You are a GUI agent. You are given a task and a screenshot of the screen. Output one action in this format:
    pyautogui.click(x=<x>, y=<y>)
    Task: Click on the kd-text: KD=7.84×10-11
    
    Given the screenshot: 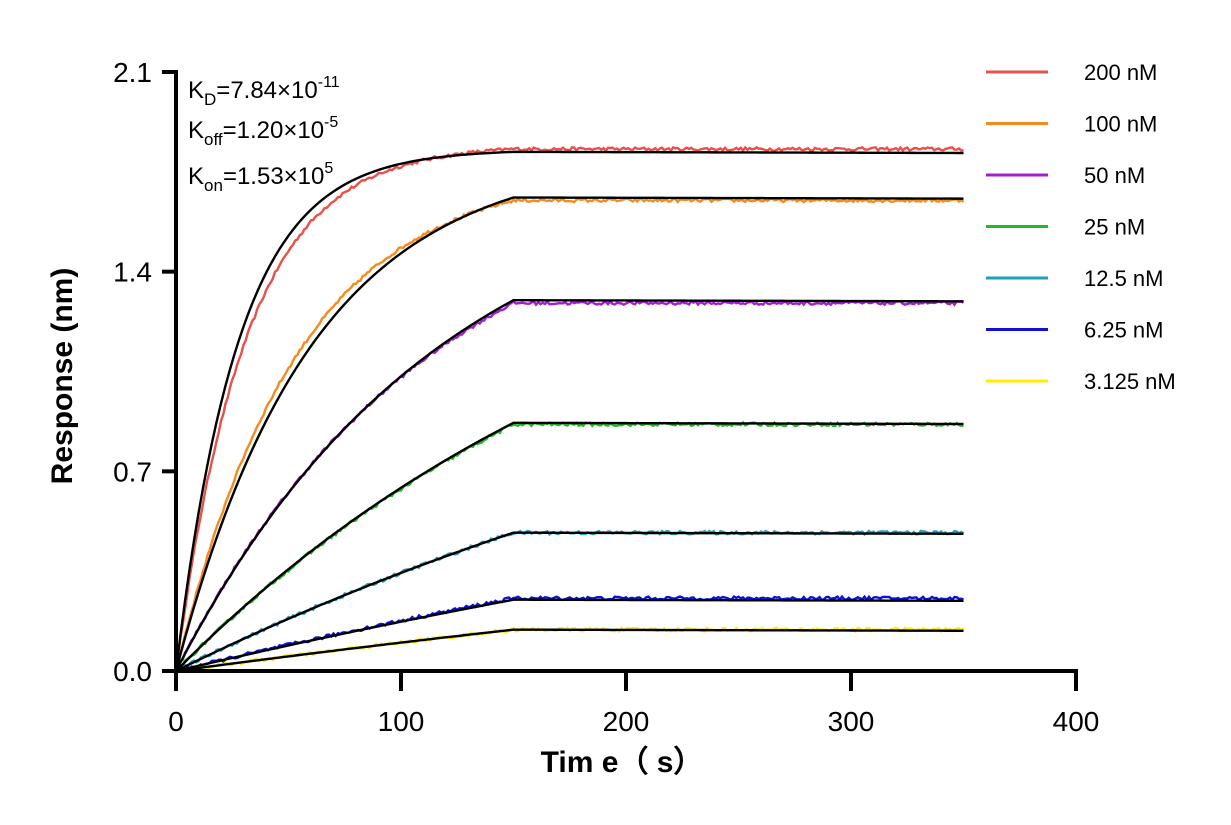 What is the action you would take?
    pyautogui.click(x=264, y=91)
    